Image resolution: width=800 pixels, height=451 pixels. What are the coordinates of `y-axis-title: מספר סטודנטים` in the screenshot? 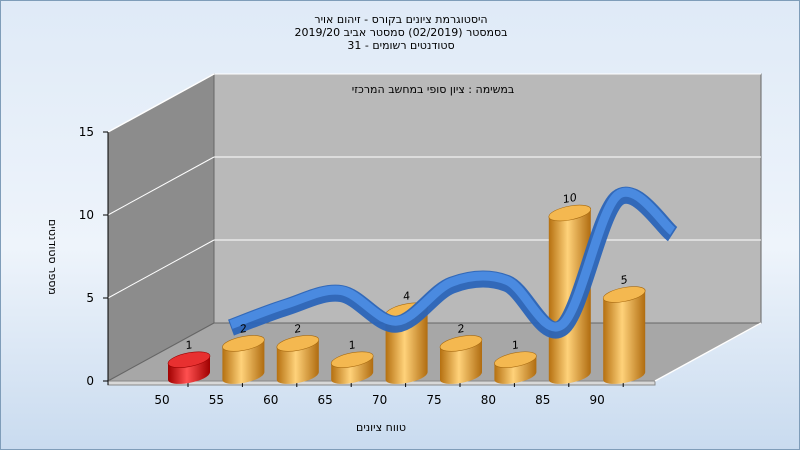 It's located at (52, 257).